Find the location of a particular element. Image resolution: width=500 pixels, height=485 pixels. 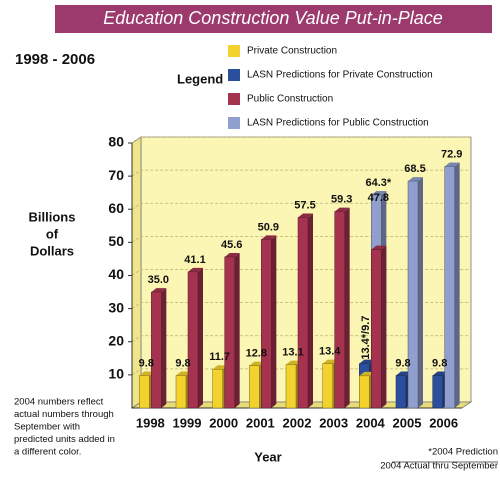

data-label: 57.5 is located at coordinates (304, 205).